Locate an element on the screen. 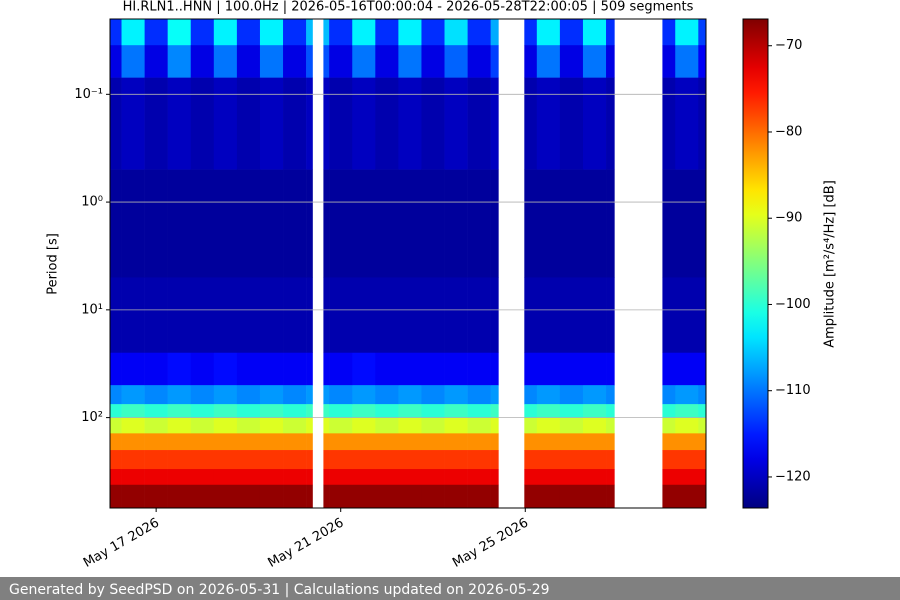  colorbar-tick-label: −70 is located at coordinates (788, 45).